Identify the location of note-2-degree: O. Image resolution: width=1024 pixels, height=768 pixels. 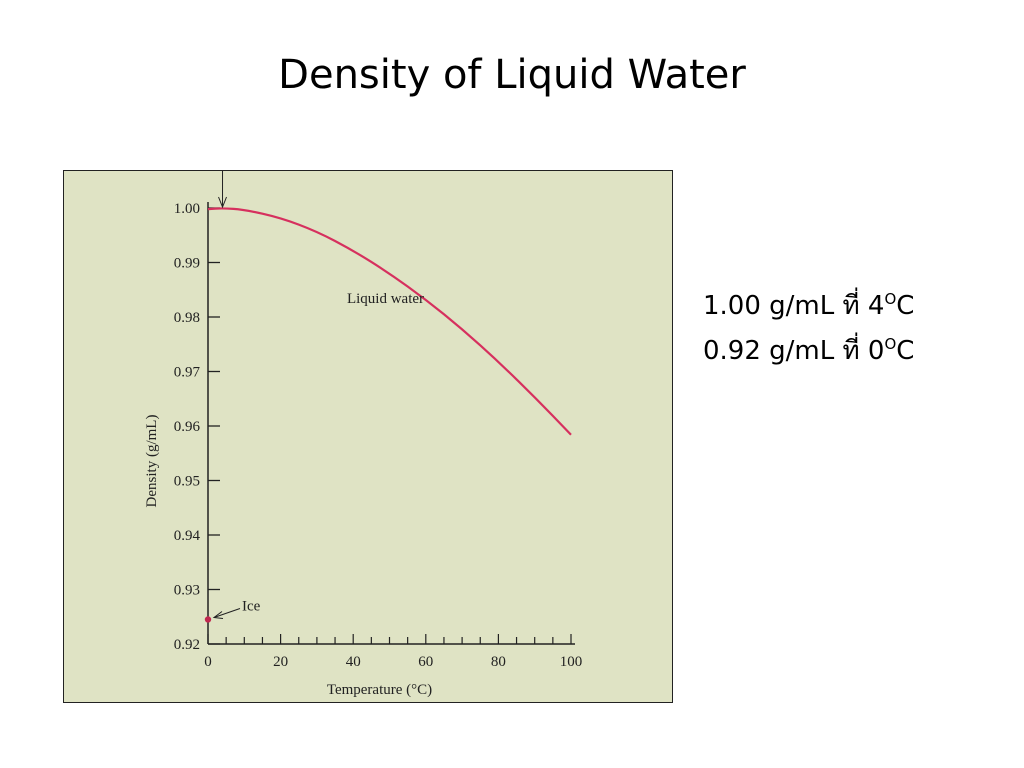
(890, 344).